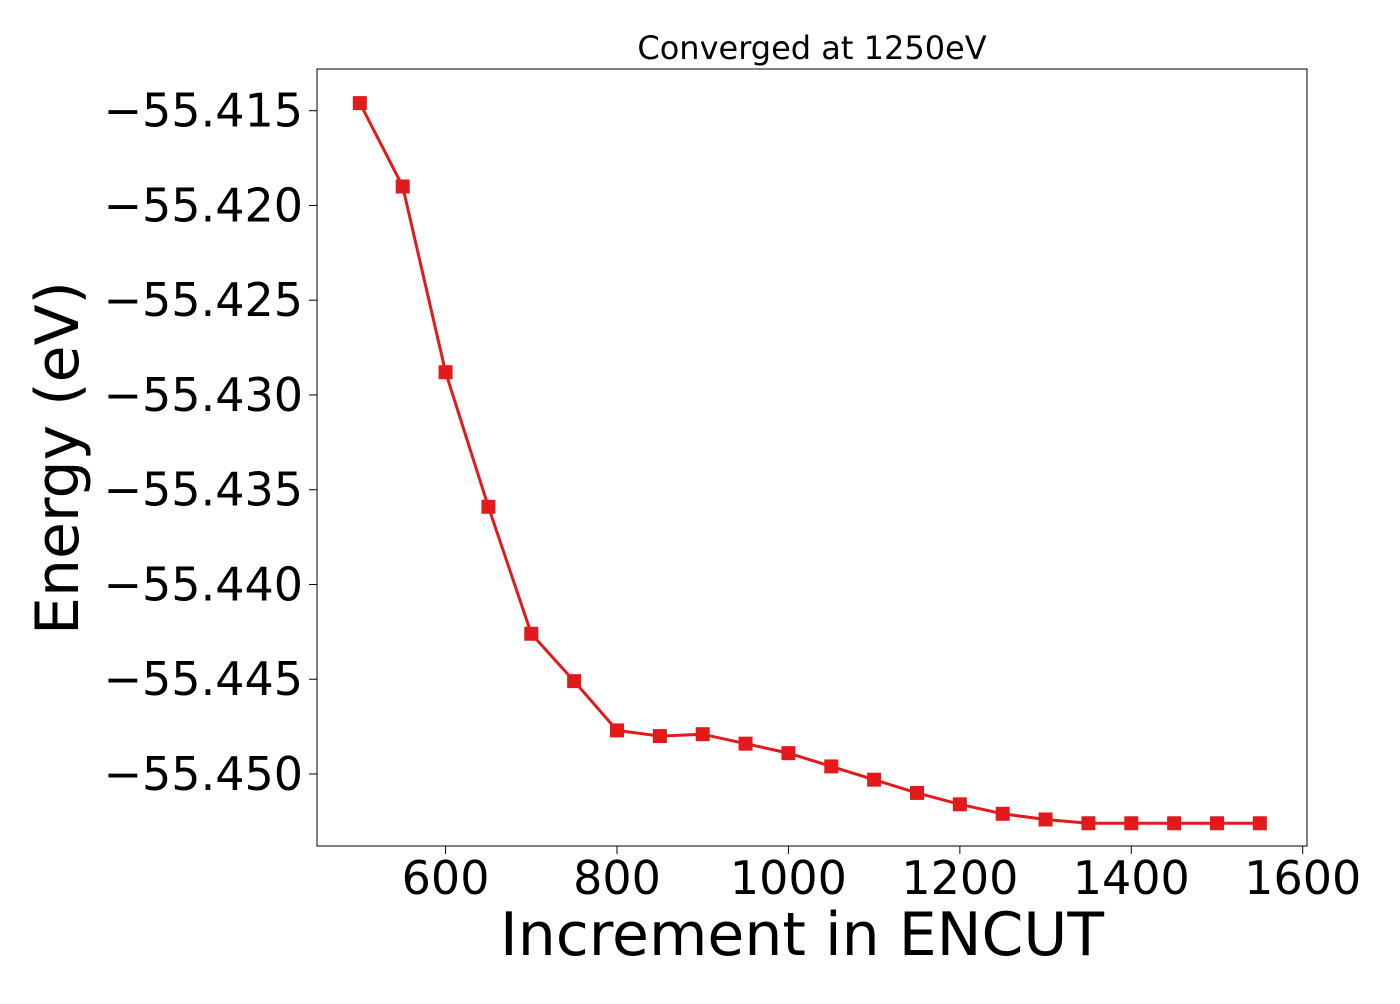 The width and height of the screenshot is (1400, 1004). Describe the element at coordinates (58, 458) in the screenshot. I see `y-axis-label: Energy (eV)` at that location.